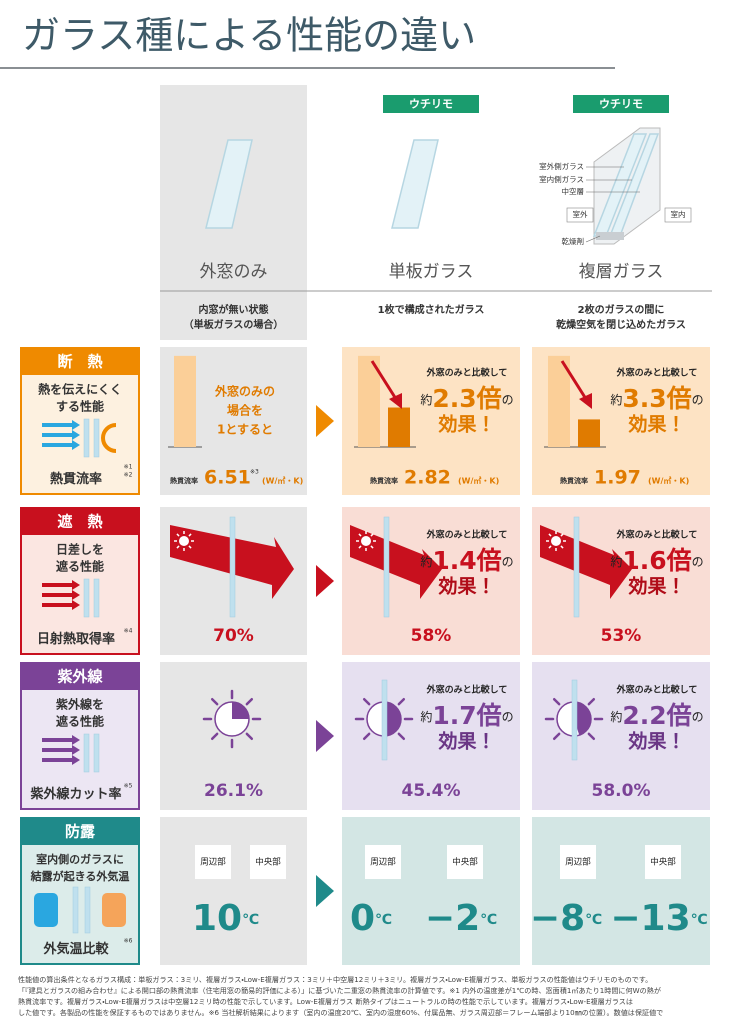 Image resolution: width=737 pixels, height=1024 pixels. I want to click on label-header, so click(80, 361).